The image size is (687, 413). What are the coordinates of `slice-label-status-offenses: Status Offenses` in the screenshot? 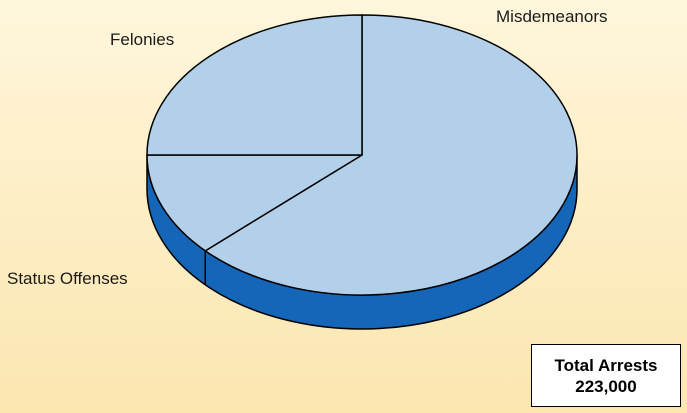 It's located at (67, 278).